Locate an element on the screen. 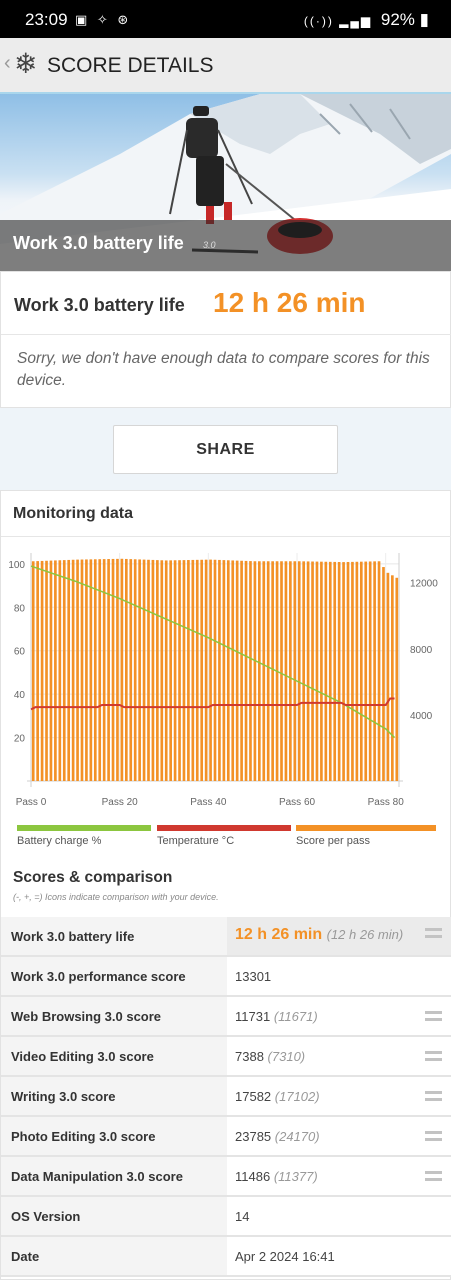 The height and width of the screenshot is (1280, 451). x-tick-label: Pass 80 is located at coordinates (386, 802).